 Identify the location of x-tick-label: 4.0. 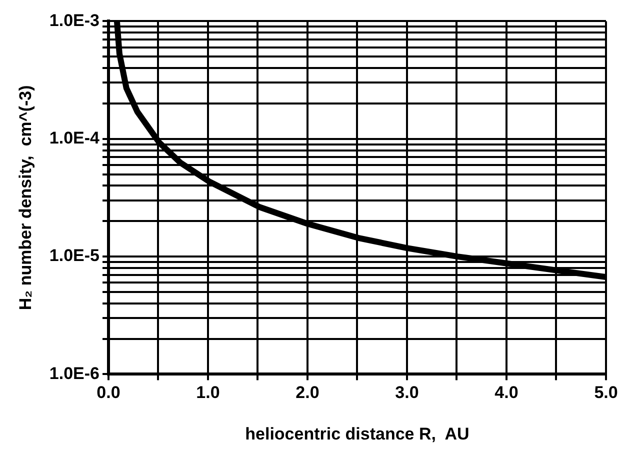
(506, 392).